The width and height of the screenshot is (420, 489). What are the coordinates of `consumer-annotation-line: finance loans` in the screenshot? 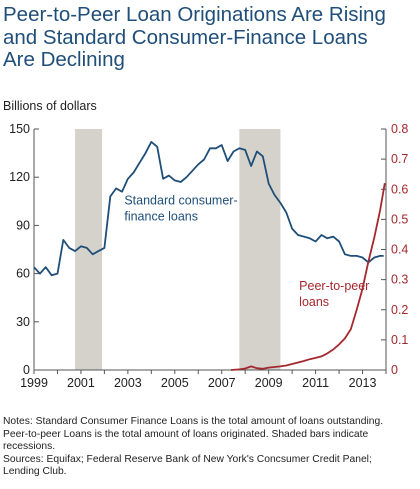 It's located at (161, 217).